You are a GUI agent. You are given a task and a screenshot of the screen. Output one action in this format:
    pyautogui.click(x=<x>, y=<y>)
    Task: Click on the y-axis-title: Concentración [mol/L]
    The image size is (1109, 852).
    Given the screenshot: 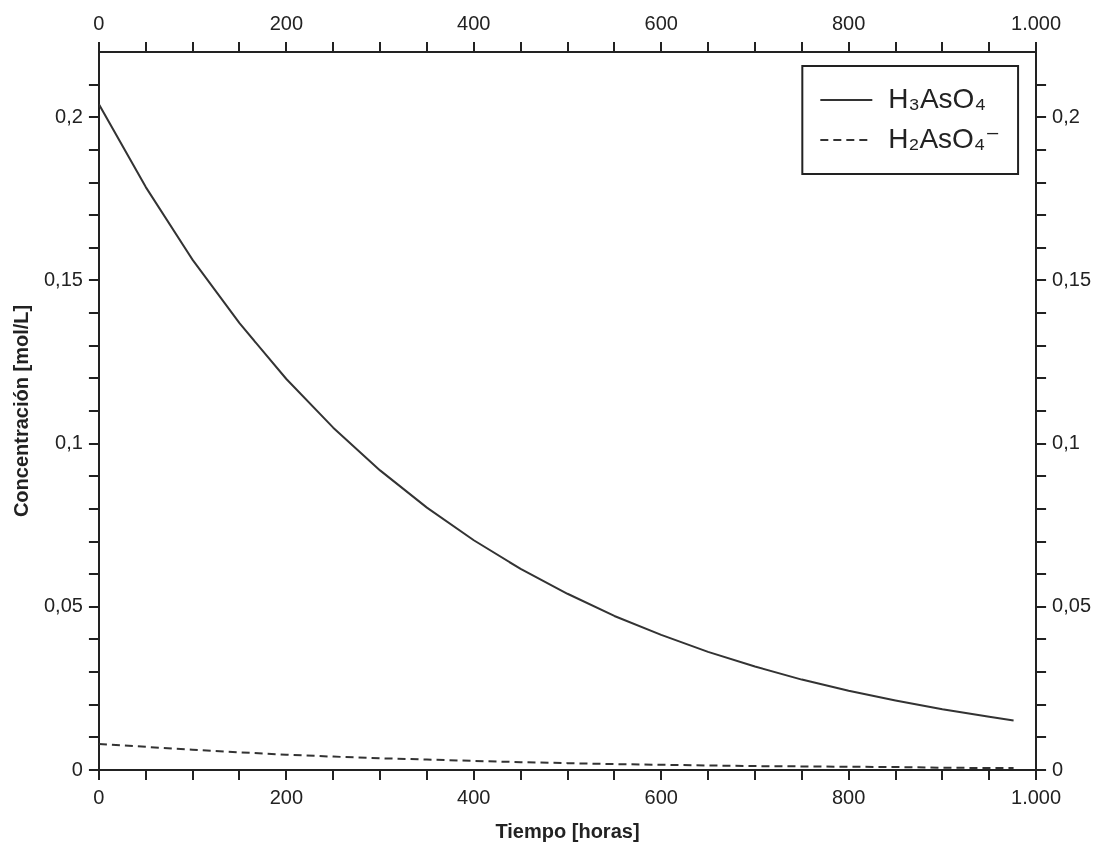 What is the action you would take?
    pyautogui.click(x=20, y=411)
    